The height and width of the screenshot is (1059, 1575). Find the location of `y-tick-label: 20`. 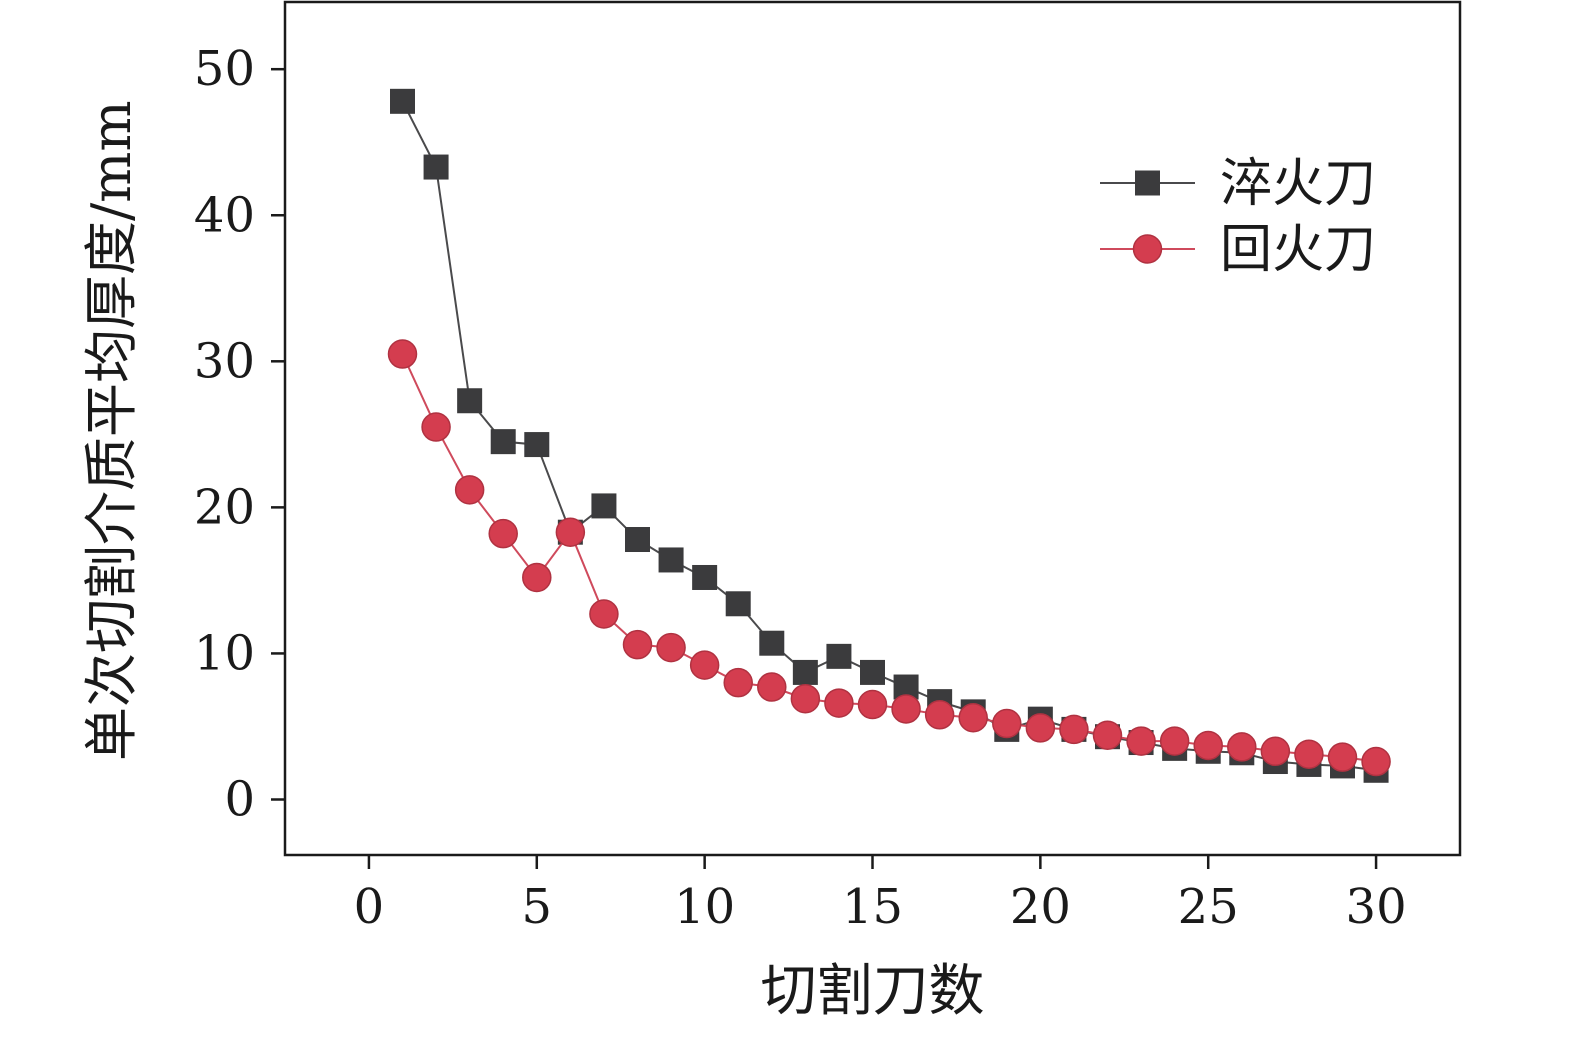

y-tick-label: 20 is located at coordinates (224, 507).